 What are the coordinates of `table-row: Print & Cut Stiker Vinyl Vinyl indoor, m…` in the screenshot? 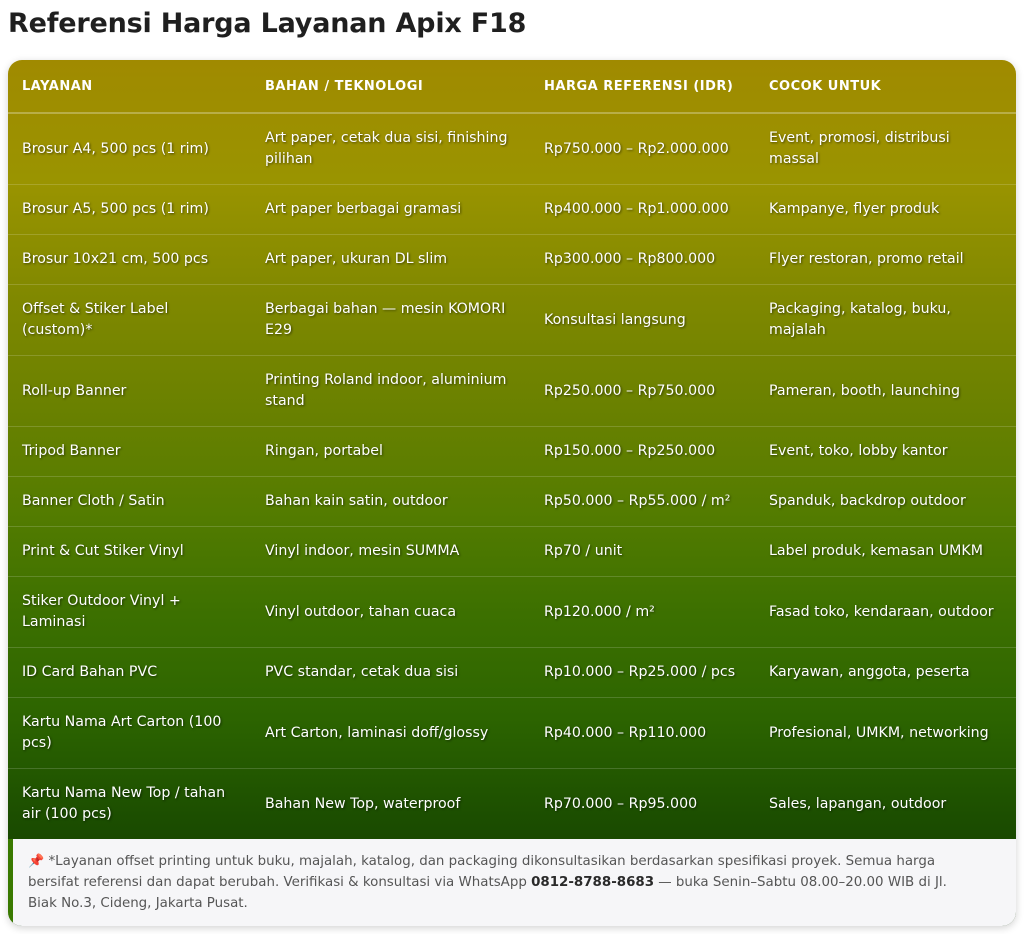 It's located at (512, 551).